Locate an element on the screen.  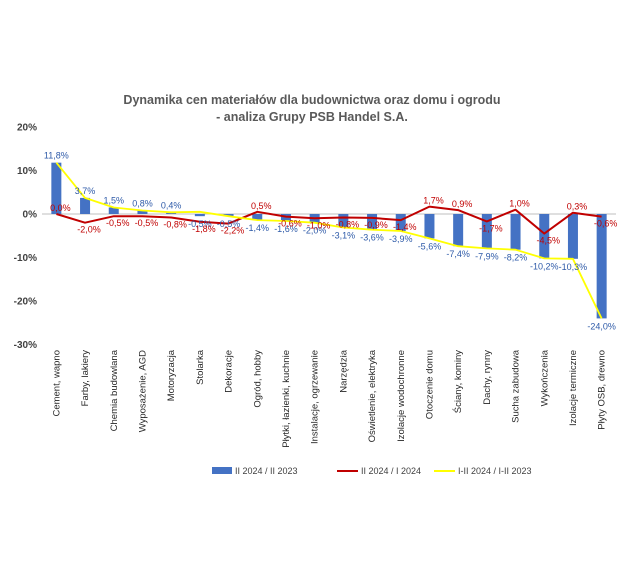
line-data-label: 0,5% is located at coordinates (261, 206).